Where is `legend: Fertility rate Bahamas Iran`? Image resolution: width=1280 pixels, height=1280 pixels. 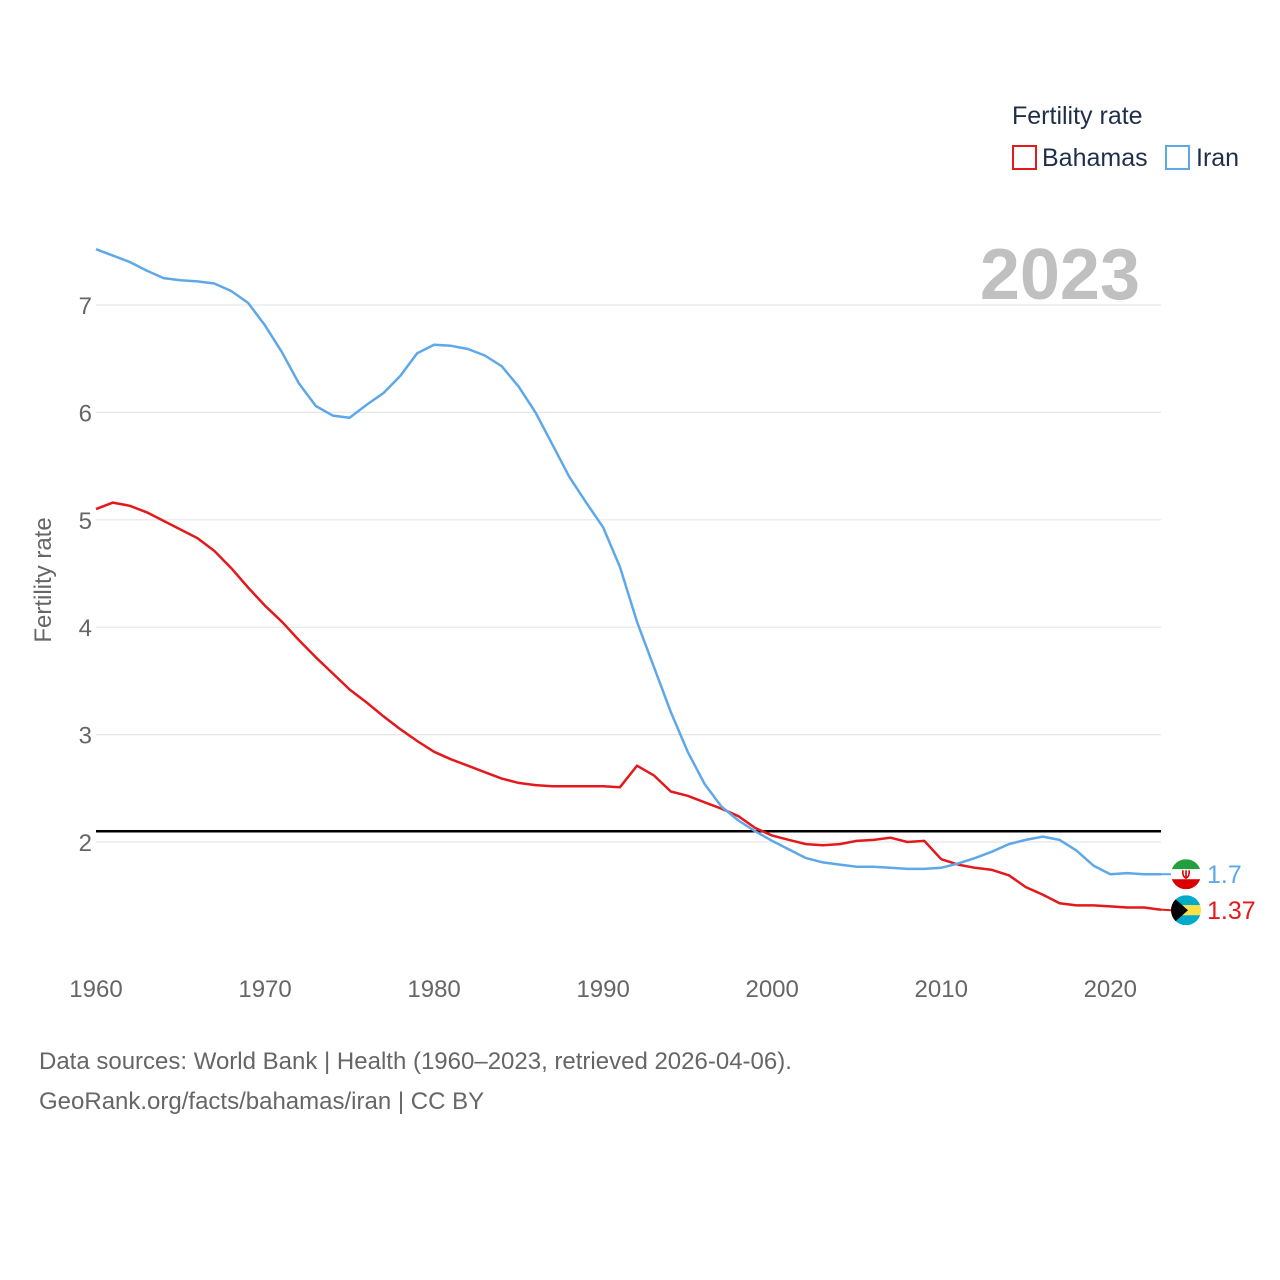 legend: Fertility rate Bahamas Iran is located at coordinates (1125, 137).